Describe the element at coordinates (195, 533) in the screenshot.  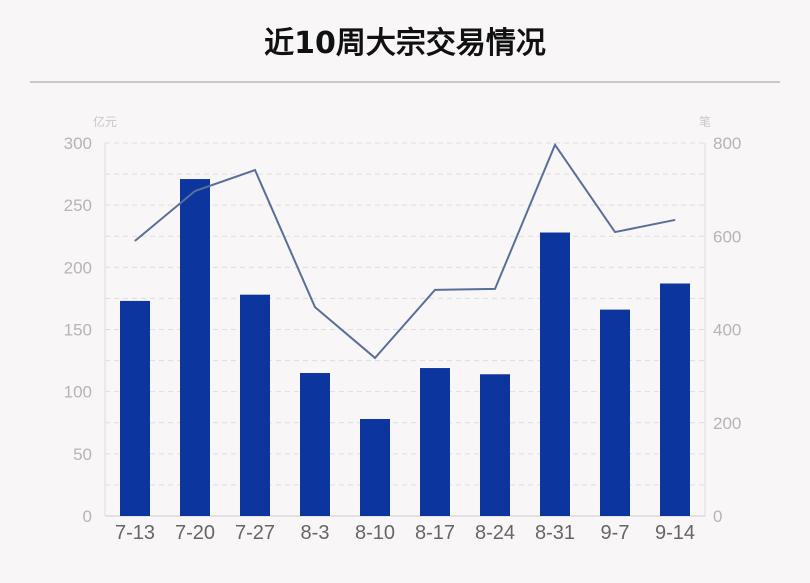
I see `x-tick-label: 7-20` at that location.